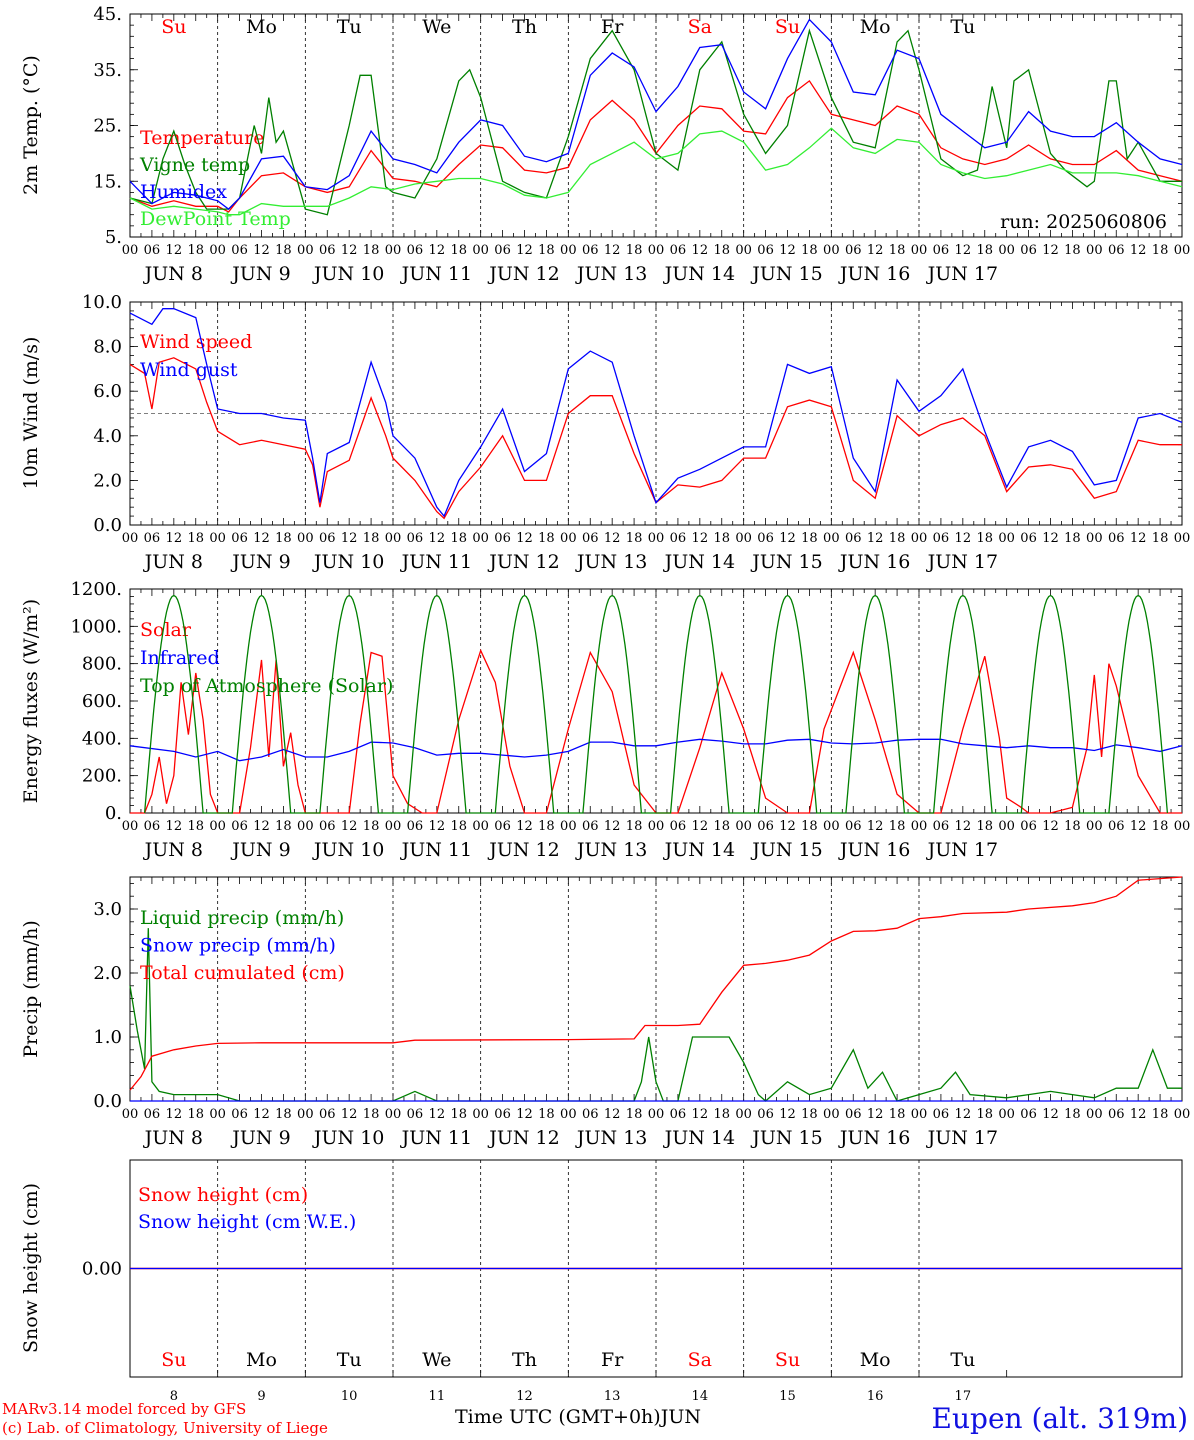 The width and height of the screenshot is (1194, 1440). Describe the element at coordinates (787, 1396) in the screenshot. I see `day-number-label: 15` at that location.